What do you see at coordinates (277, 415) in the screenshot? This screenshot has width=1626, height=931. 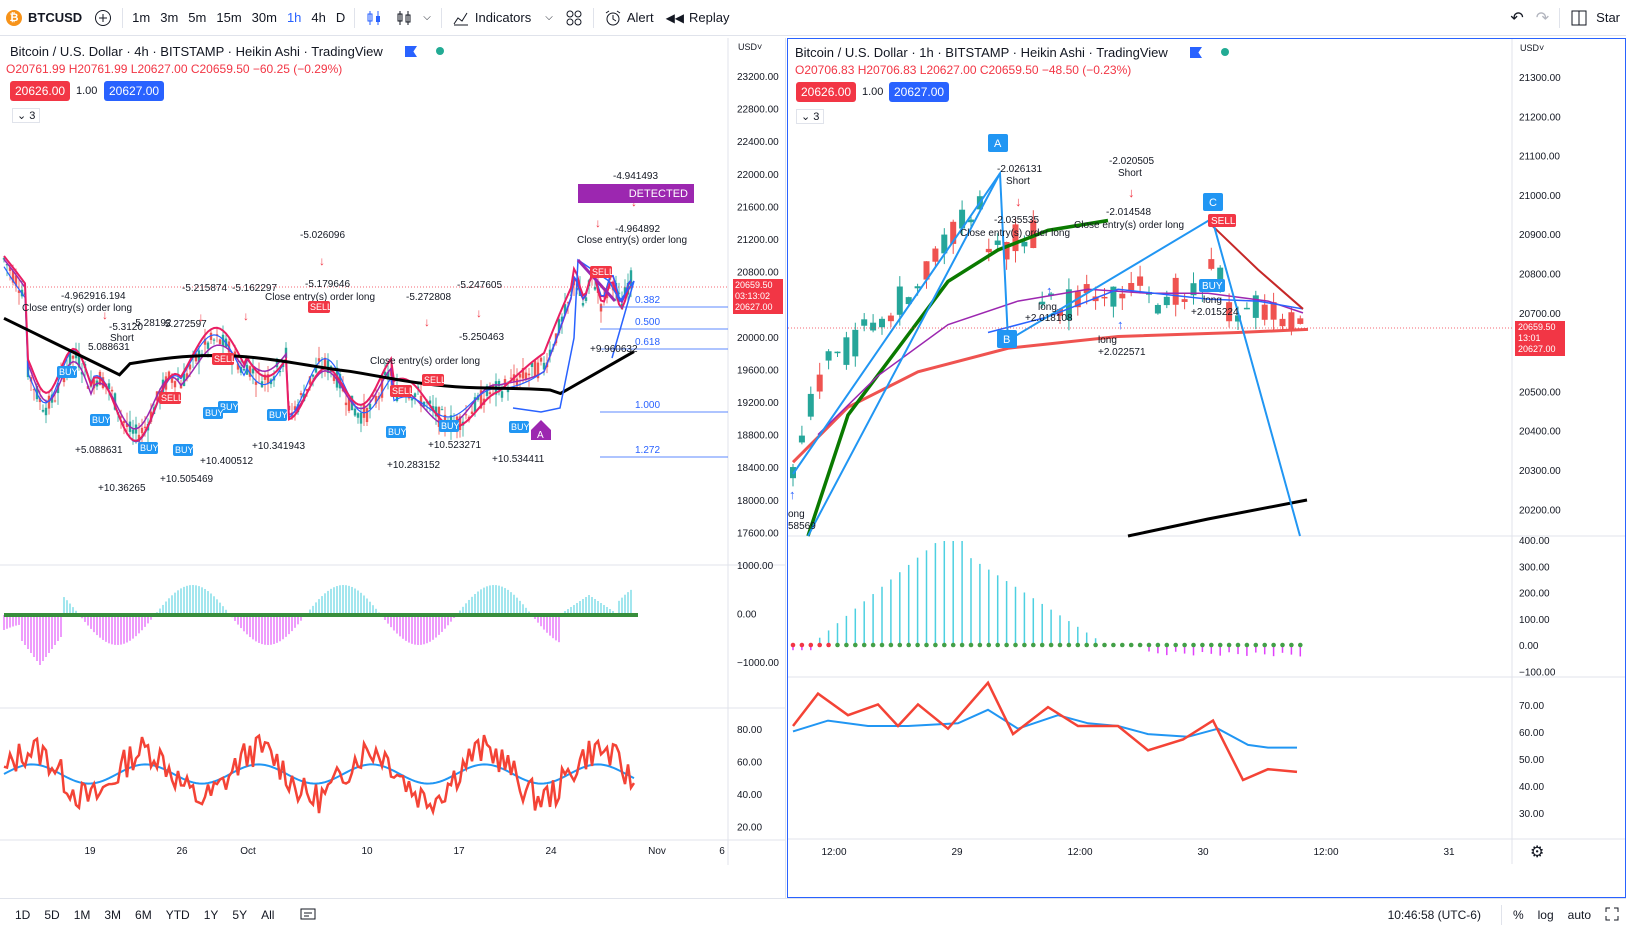 I see `buy-signal-marker` at bounding box center [277, 415].